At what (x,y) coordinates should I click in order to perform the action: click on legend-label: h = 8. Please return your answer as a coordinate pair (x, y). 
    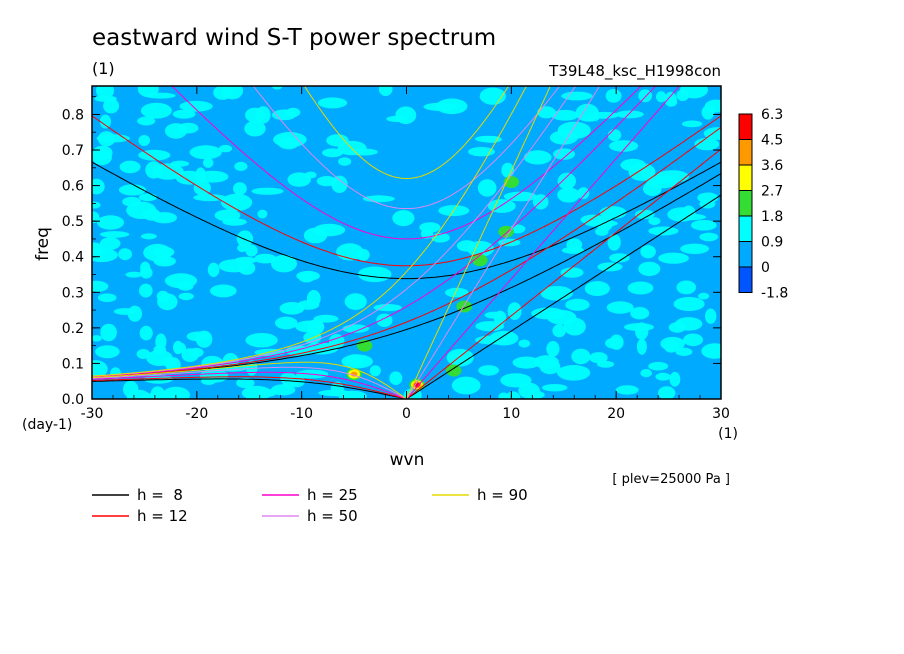
    Looking at the image, I should click on (160, 495).